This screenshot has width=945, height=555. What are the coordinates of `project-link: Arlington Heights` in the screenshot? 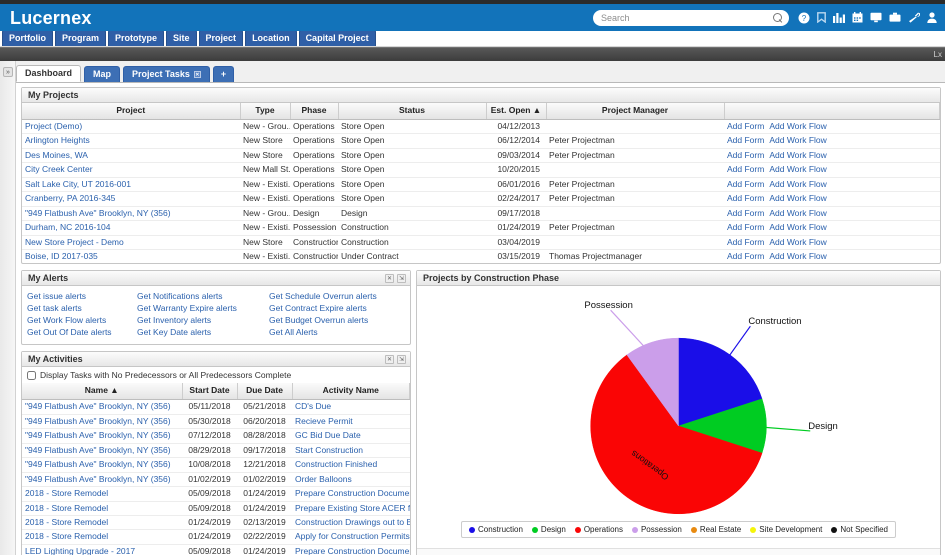 It's located at (57, 140).